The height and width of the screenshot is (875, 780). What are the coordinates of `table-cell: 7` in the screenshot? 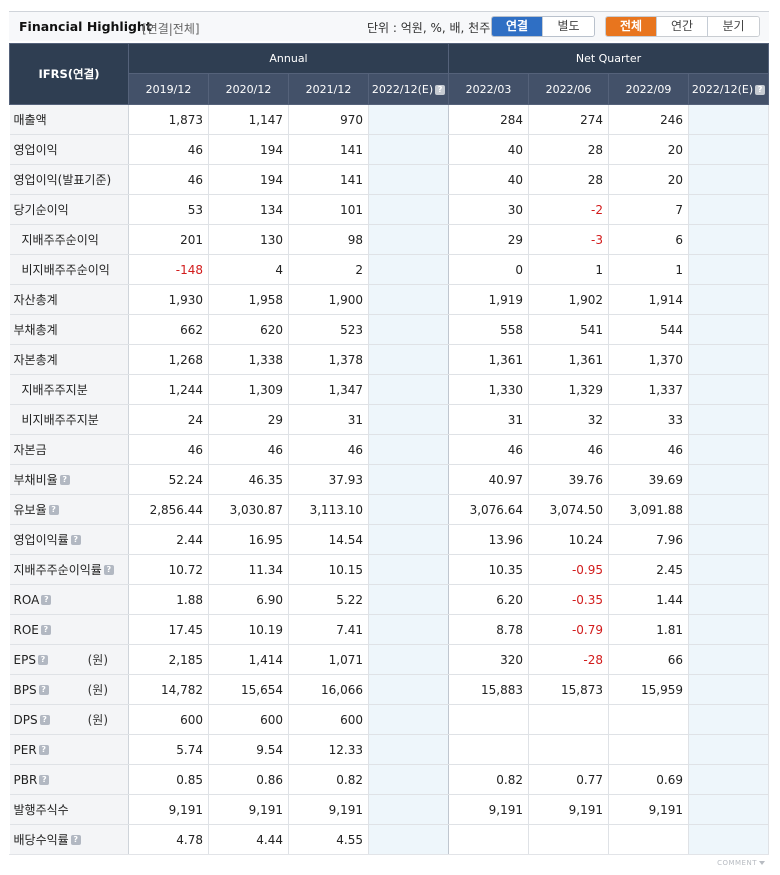 It's located at (648, 209).